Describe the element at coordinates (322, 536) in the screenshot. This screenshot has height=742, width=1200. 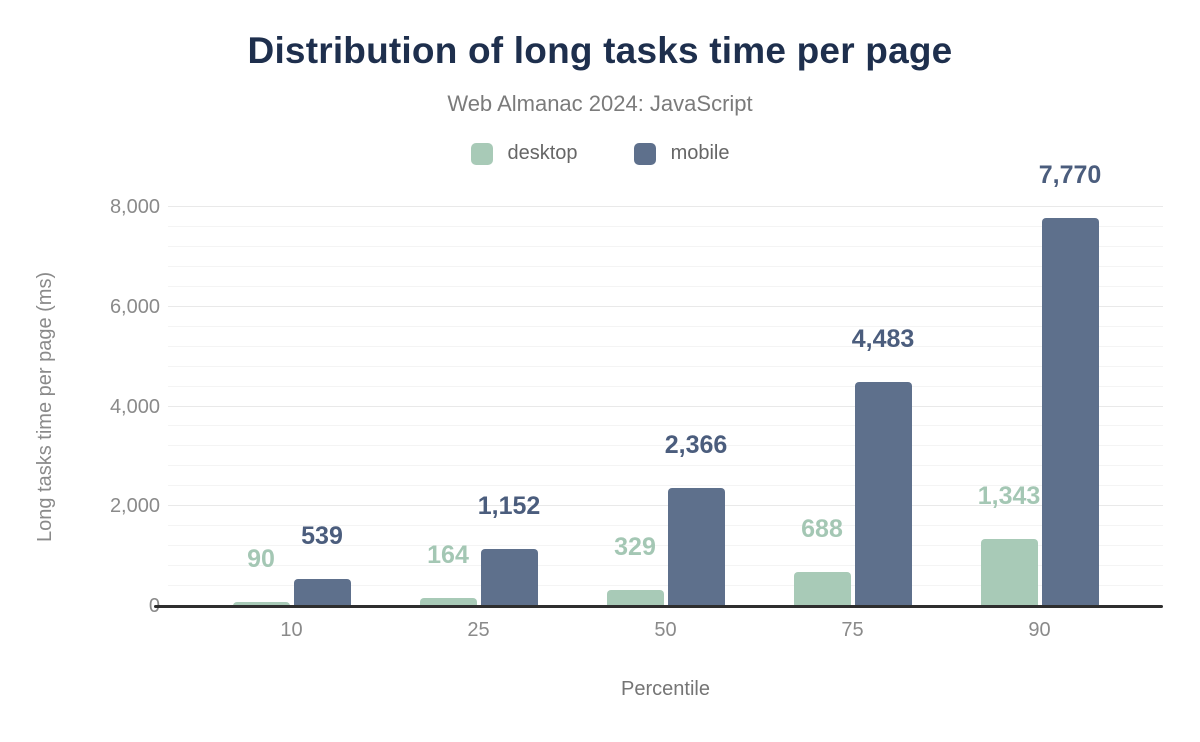
I see `mobile-bar-value-label: 539` at that location.